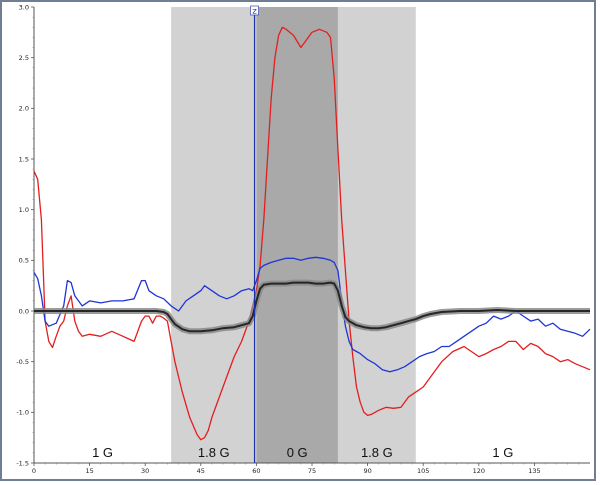 This screenshot has width=600, height=485. What do you see at coordinates (534, 471) in the screenshot?
I see `x-tick-label: 135` at bounding box center [534, 471].